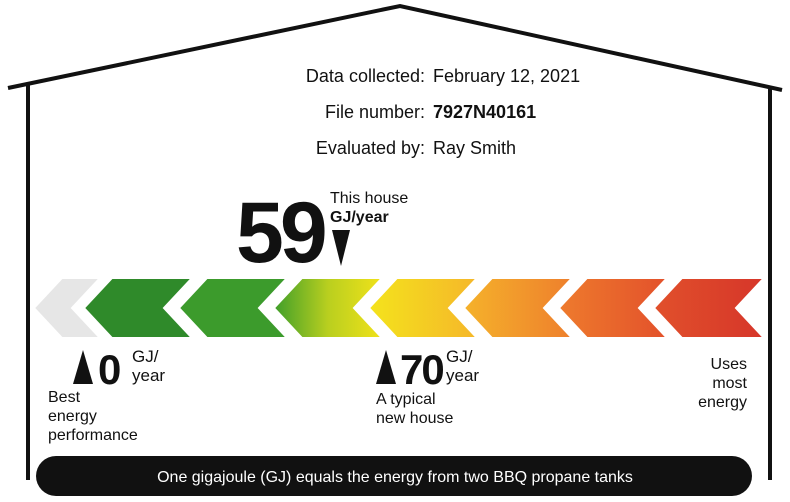 The width and height of the screenshot is (790, 502). What do you see at coordinates (462, 375) in the screenshot?
I see `typical-unit: year` at bounding box center [462, 375].